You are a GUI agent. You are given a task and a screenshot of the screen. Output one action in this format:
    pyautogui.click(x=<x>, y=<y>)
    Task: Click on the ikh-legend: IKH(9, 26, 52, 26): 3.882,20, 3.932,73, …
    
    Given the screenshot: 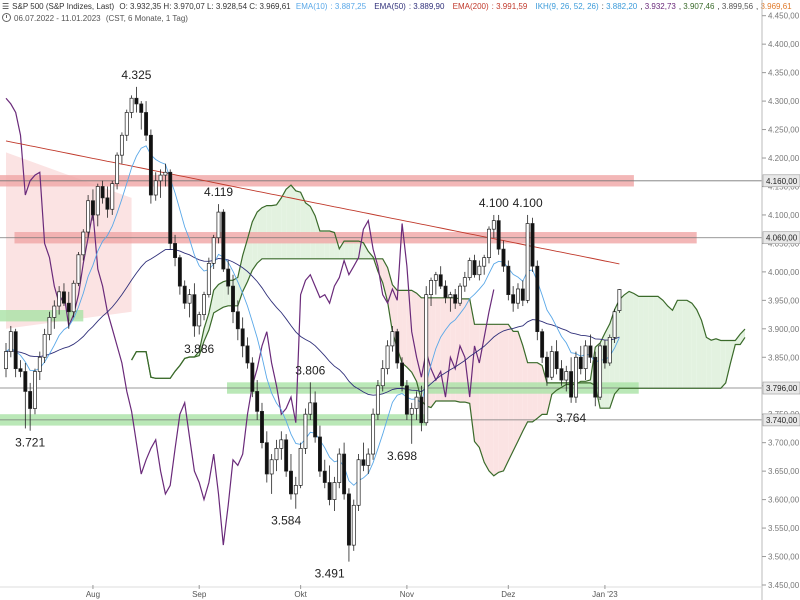 What is the action you would take?
    pyautogui.click(x=663, y=6)
    